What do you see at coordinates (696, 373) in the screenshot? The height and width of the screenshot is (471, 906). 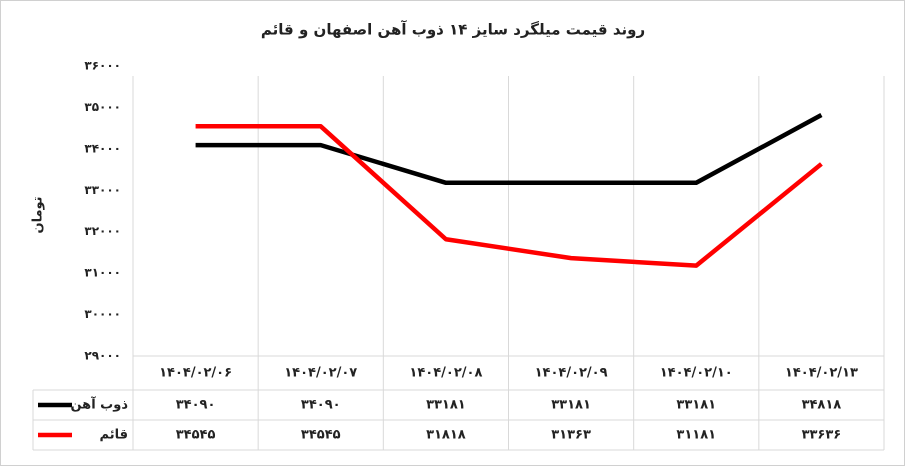 I see `x-tick-label: ۱۴۰۴/۰۲/۱۰` at bounding box center [696, 373].